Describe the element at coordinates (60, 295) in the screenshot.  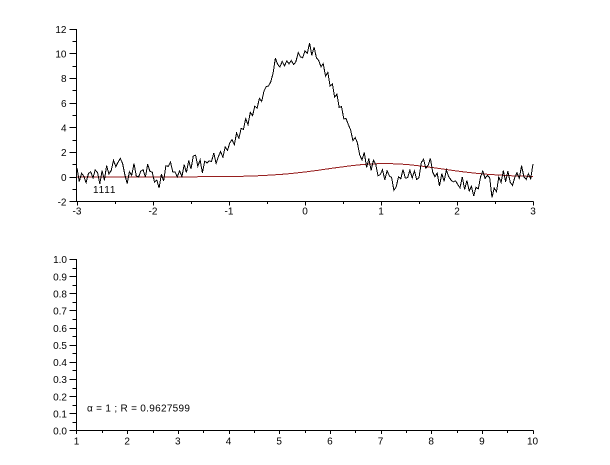
I see `svg-text: 0.8` at that location.